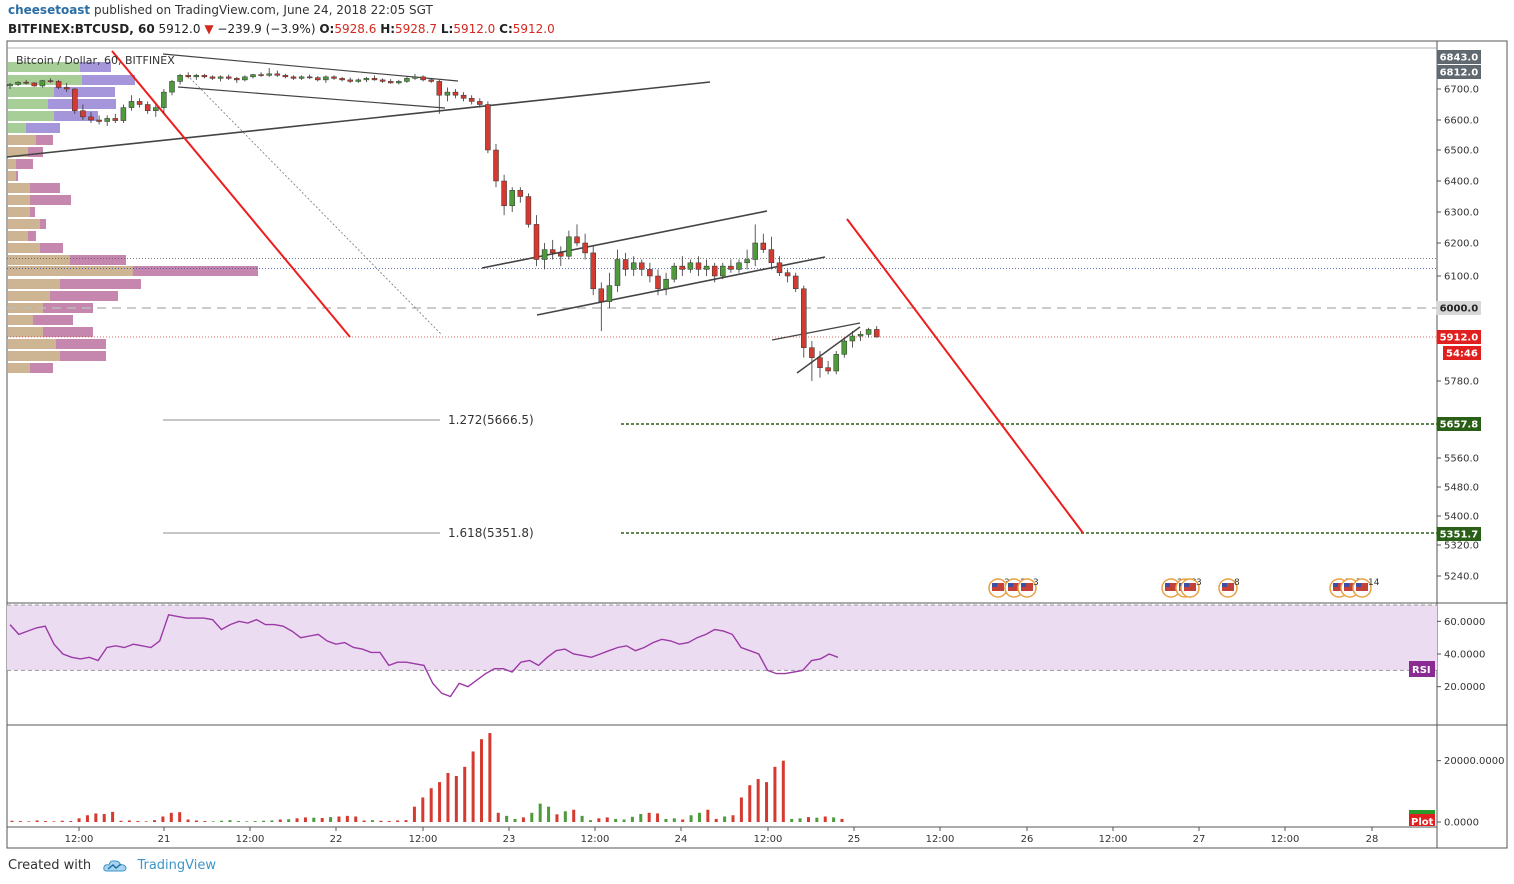 This screenshot has height=884, width=1514. Describe the element at coordinates (816, 331) in the screenshot. I see `wedge-top-line` at that location.